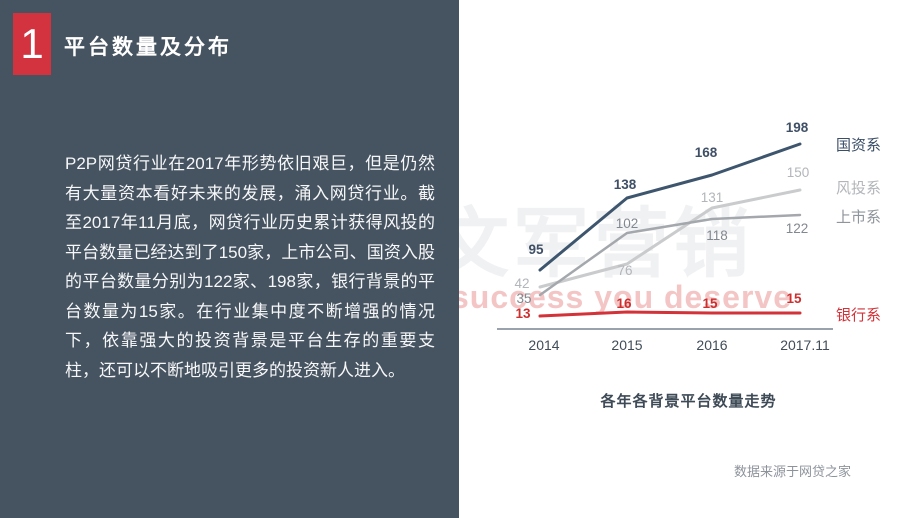 This screenshot has height=518, width=918. Describe the element at coordinates (543, 345) in the screenshot. I see `x-tick-2014: 2014` at that location.